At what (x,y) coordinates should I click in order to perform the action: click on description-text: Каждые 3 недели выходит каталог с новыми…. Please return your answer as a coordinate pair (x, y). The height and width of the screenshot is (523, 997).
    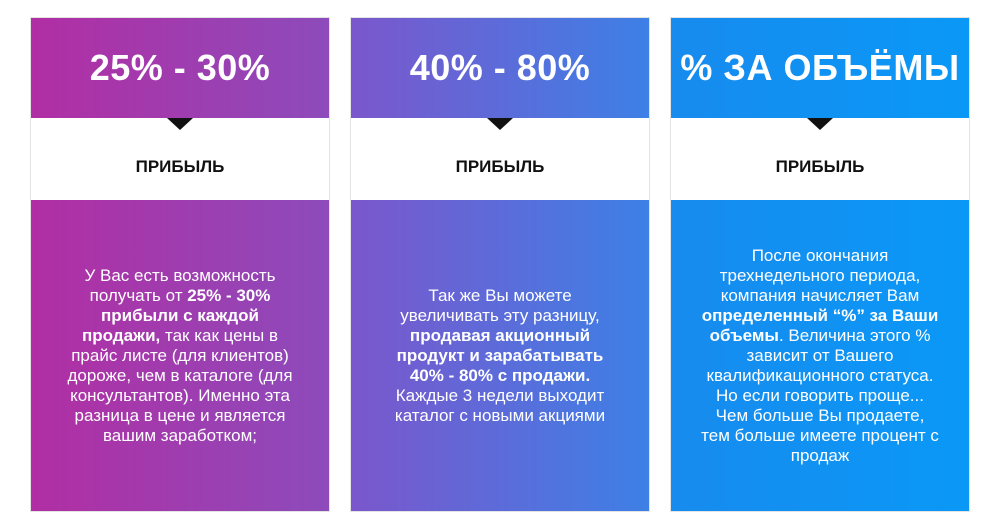
    Looking at the image, I should click on (500, 405).